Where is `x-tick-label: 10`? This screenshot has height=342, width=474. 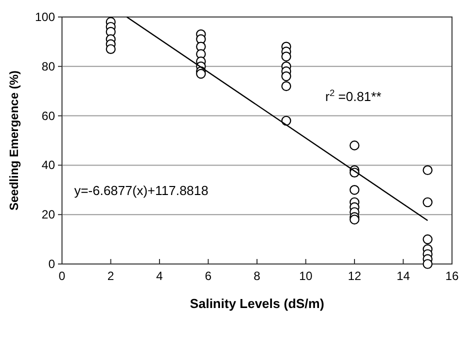
x-tick-label: 10 is located at coordinates (306, 276).